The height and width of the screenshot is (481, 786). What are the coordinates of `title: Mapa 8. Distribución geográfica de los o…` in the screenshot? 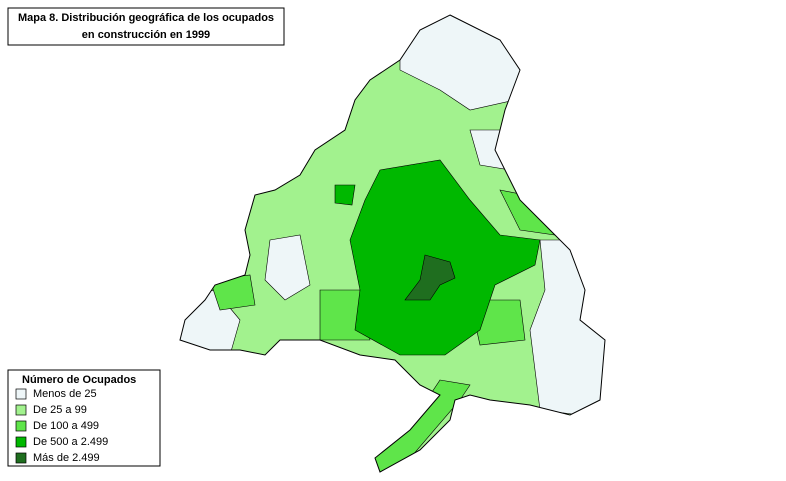 It's located at (146, 18).